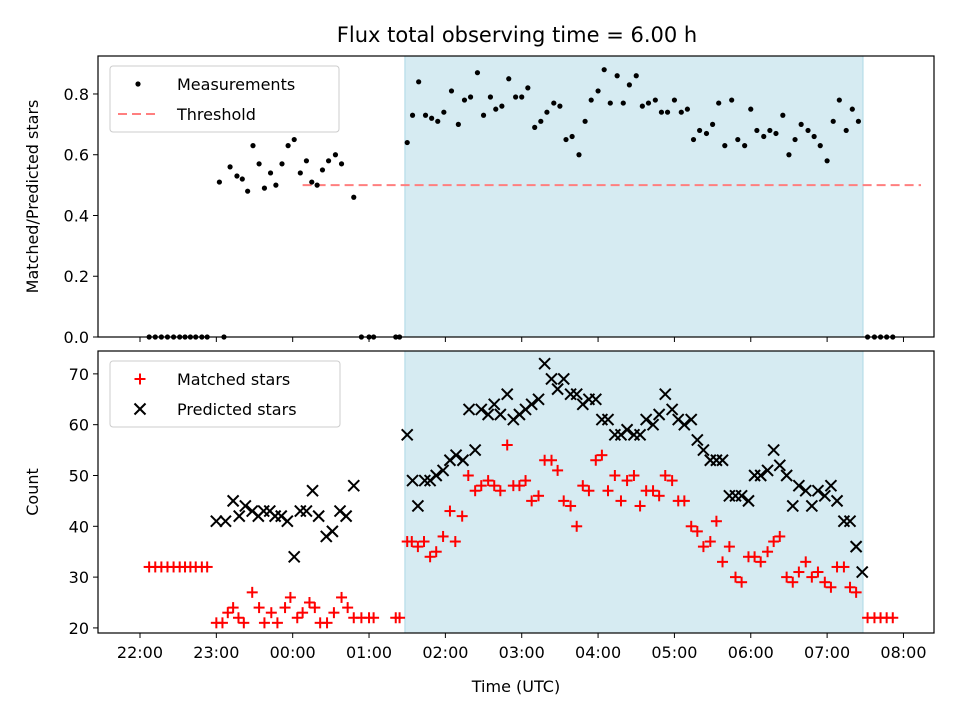  I want to click on xtick-label: 08:00, so click(903, 652).